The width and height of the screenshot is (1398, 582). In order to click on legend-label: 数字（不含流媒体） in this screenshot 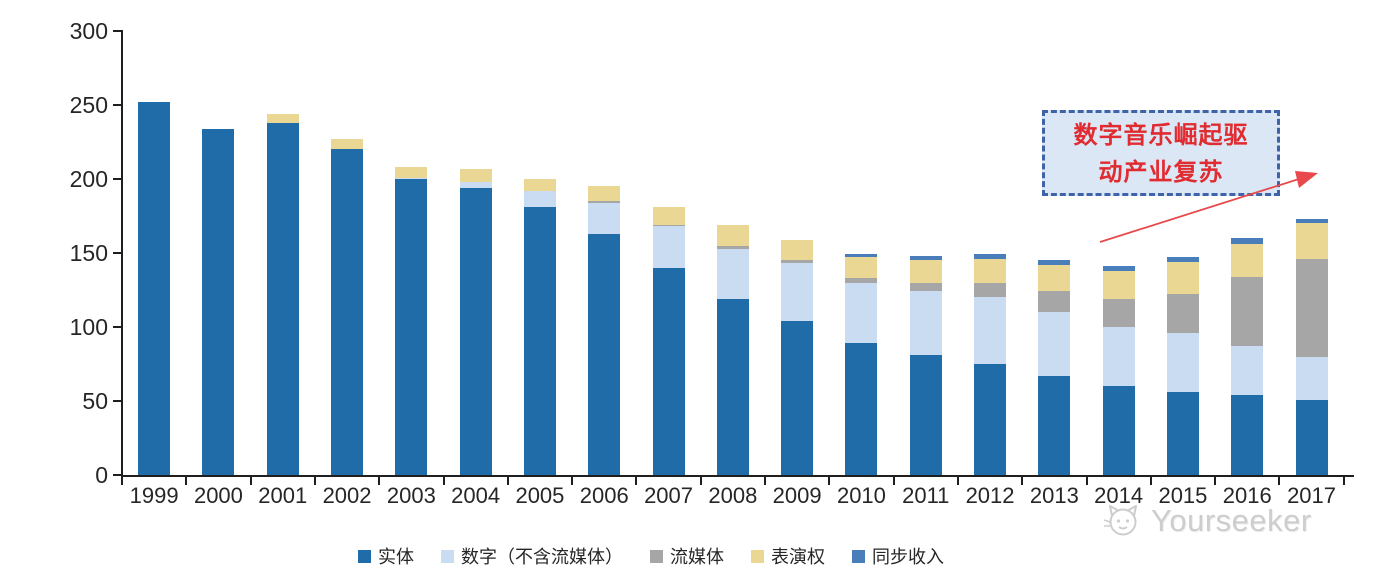, I will do `click(542, 557)`.